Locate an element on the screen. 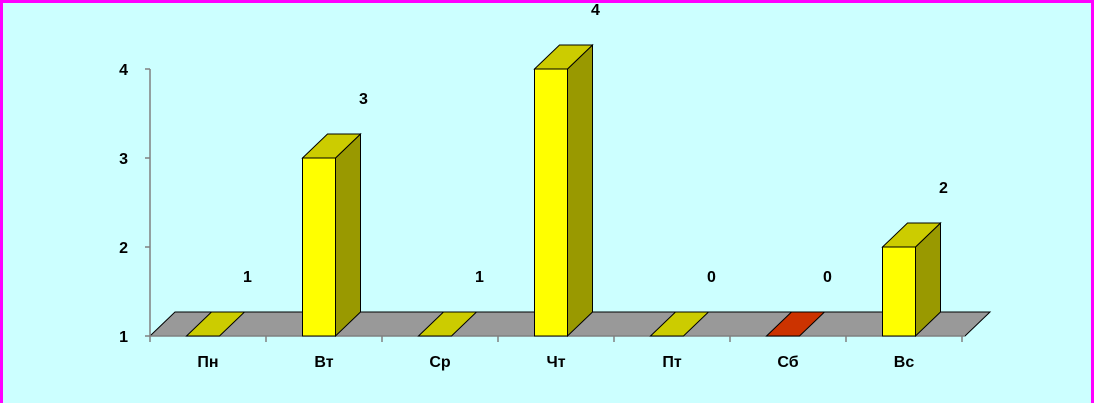 The width and height of the screenshot is (1094, 406). bar-Ср is located at coordinates (447, 324).